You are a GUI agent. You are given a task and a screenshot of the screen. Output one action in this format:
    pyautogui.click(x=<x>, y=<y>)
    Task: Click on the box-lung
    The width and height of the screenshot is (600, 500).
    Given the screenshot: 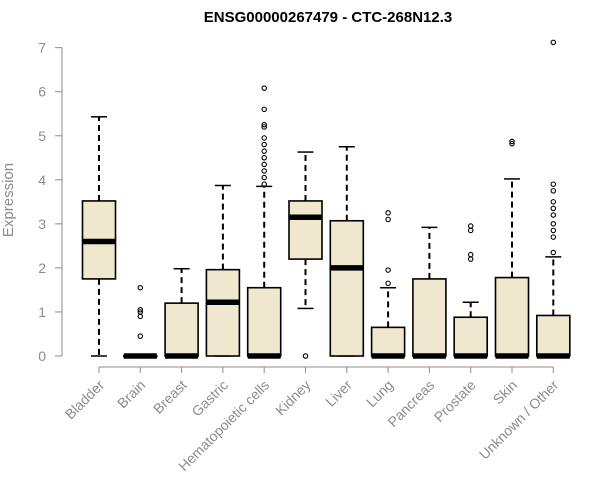 What is the action you would take?
    pyautogui.click(x=388, y=284)
    